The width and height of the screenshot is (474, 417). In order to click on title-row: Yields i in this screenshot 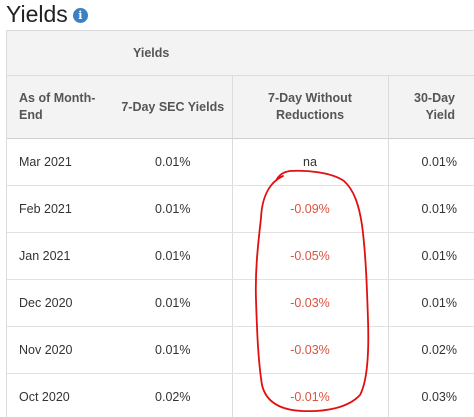, I will do `click(47, 14)`.